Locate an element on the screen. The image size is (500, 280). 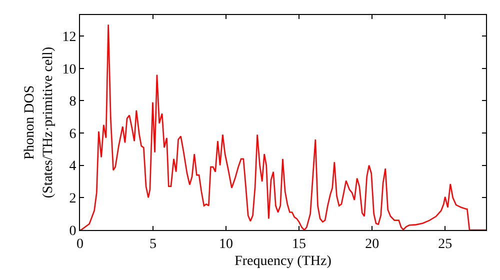
y-tick-label: 10 is located at coordinates (69, 70).